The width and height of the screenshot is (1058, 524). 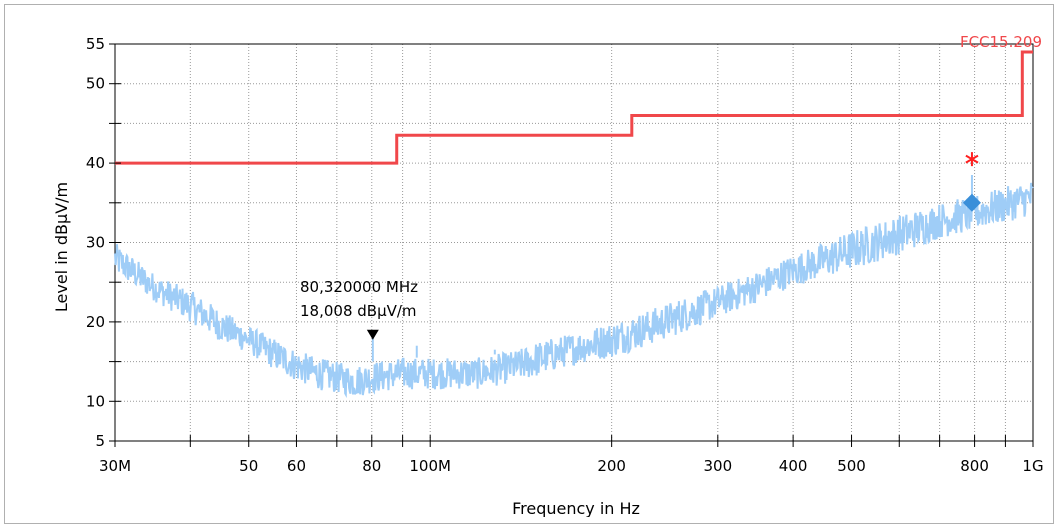 What do you see at coordinates (95, 163) in the screenshot?
I see `y-tick-label: 40` at bounding box center [95, 163].